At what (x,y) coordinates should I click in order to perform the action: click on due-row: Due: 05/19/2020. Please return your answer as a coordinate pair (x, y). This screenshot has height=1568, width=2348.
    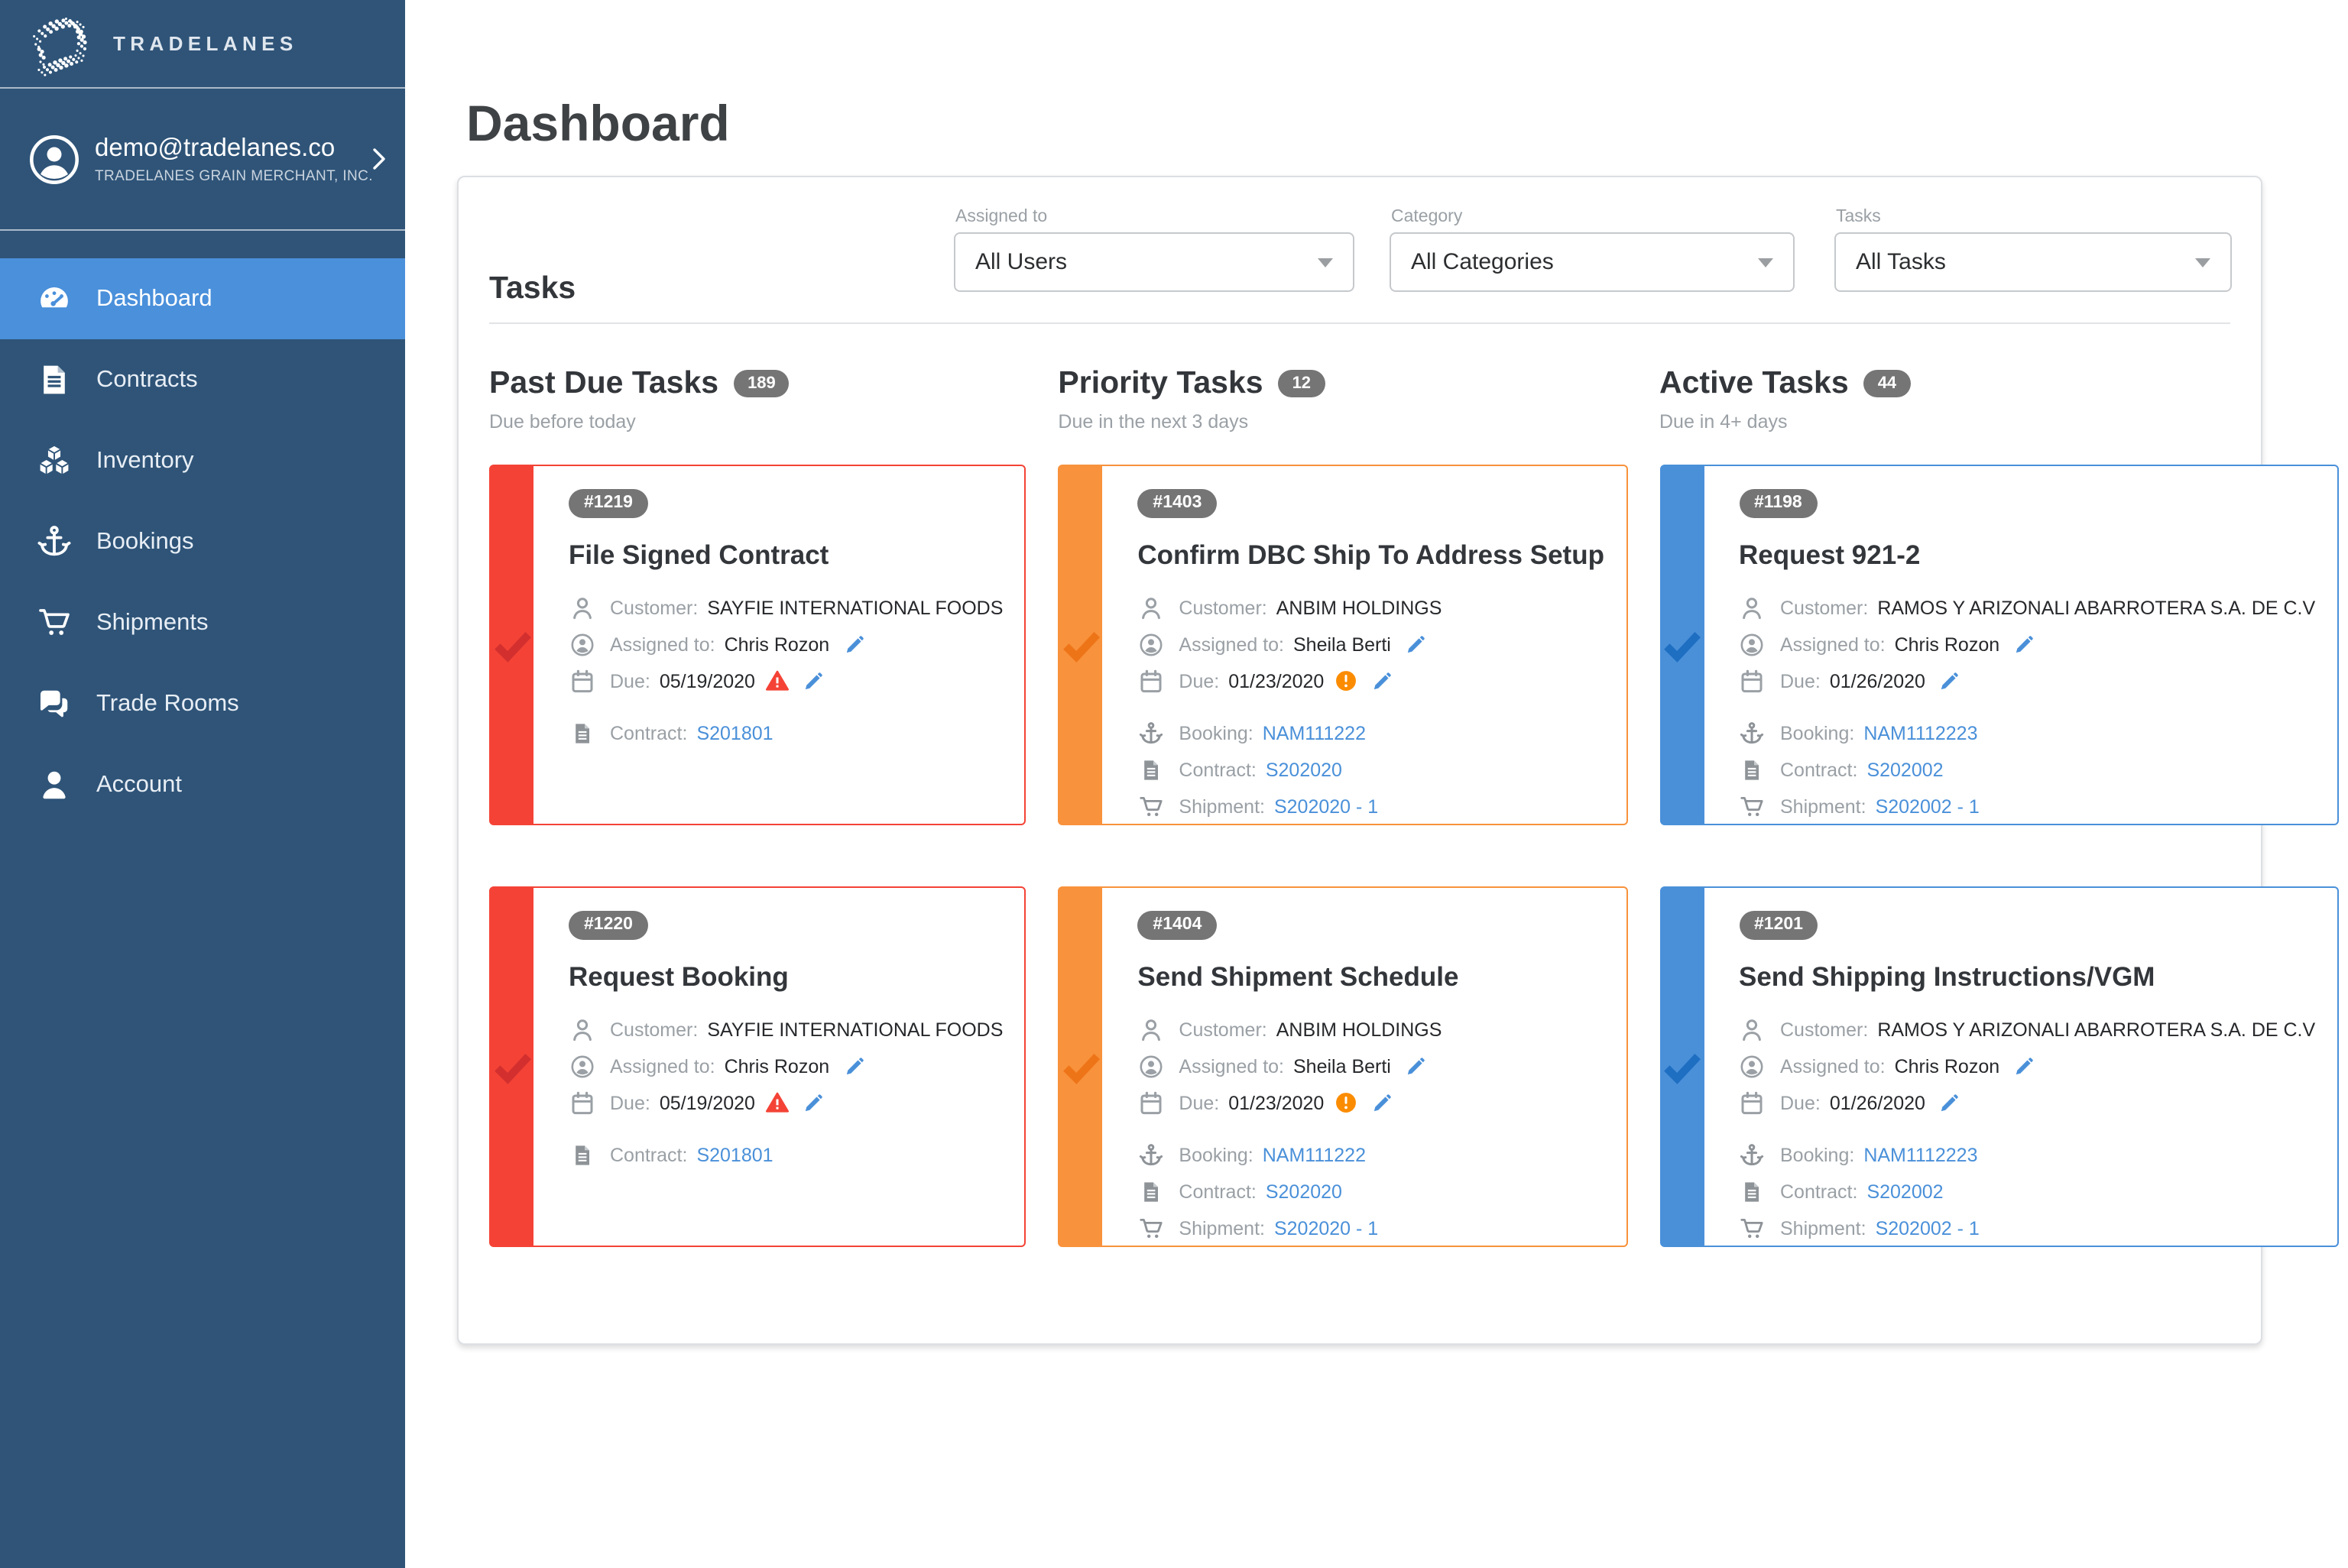
    Looking at the image, I should click on (786, 1102).